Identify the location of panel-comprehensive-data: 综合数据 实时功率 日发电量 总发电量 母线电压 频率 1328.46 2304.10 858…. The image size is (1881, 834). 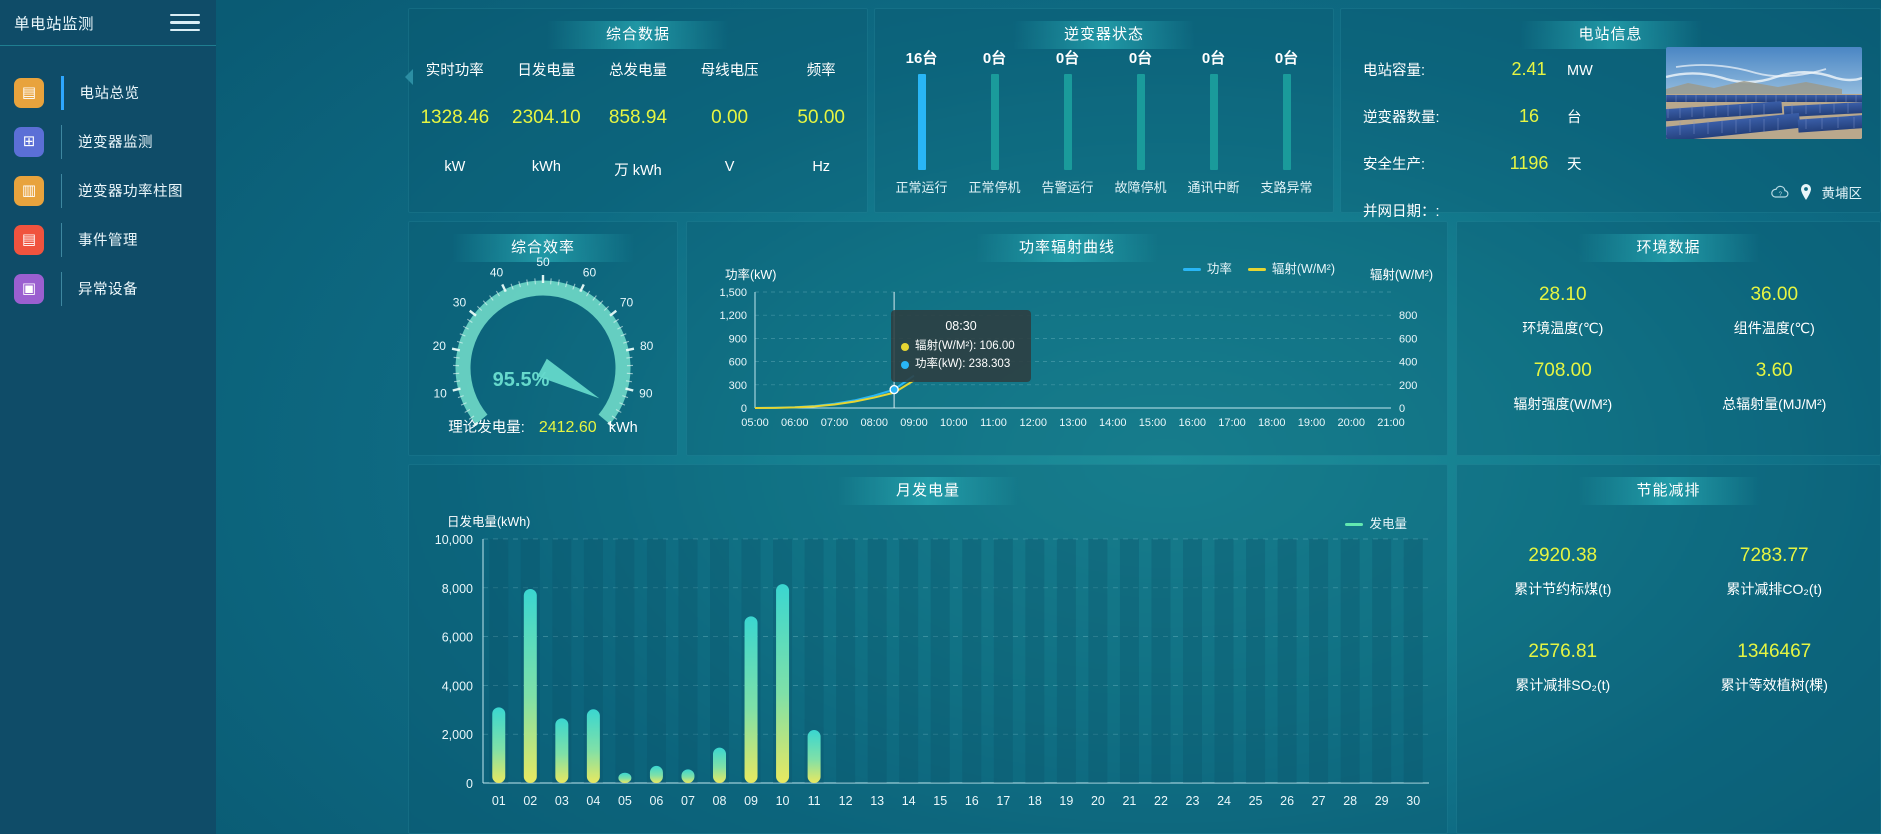
(636, 110).